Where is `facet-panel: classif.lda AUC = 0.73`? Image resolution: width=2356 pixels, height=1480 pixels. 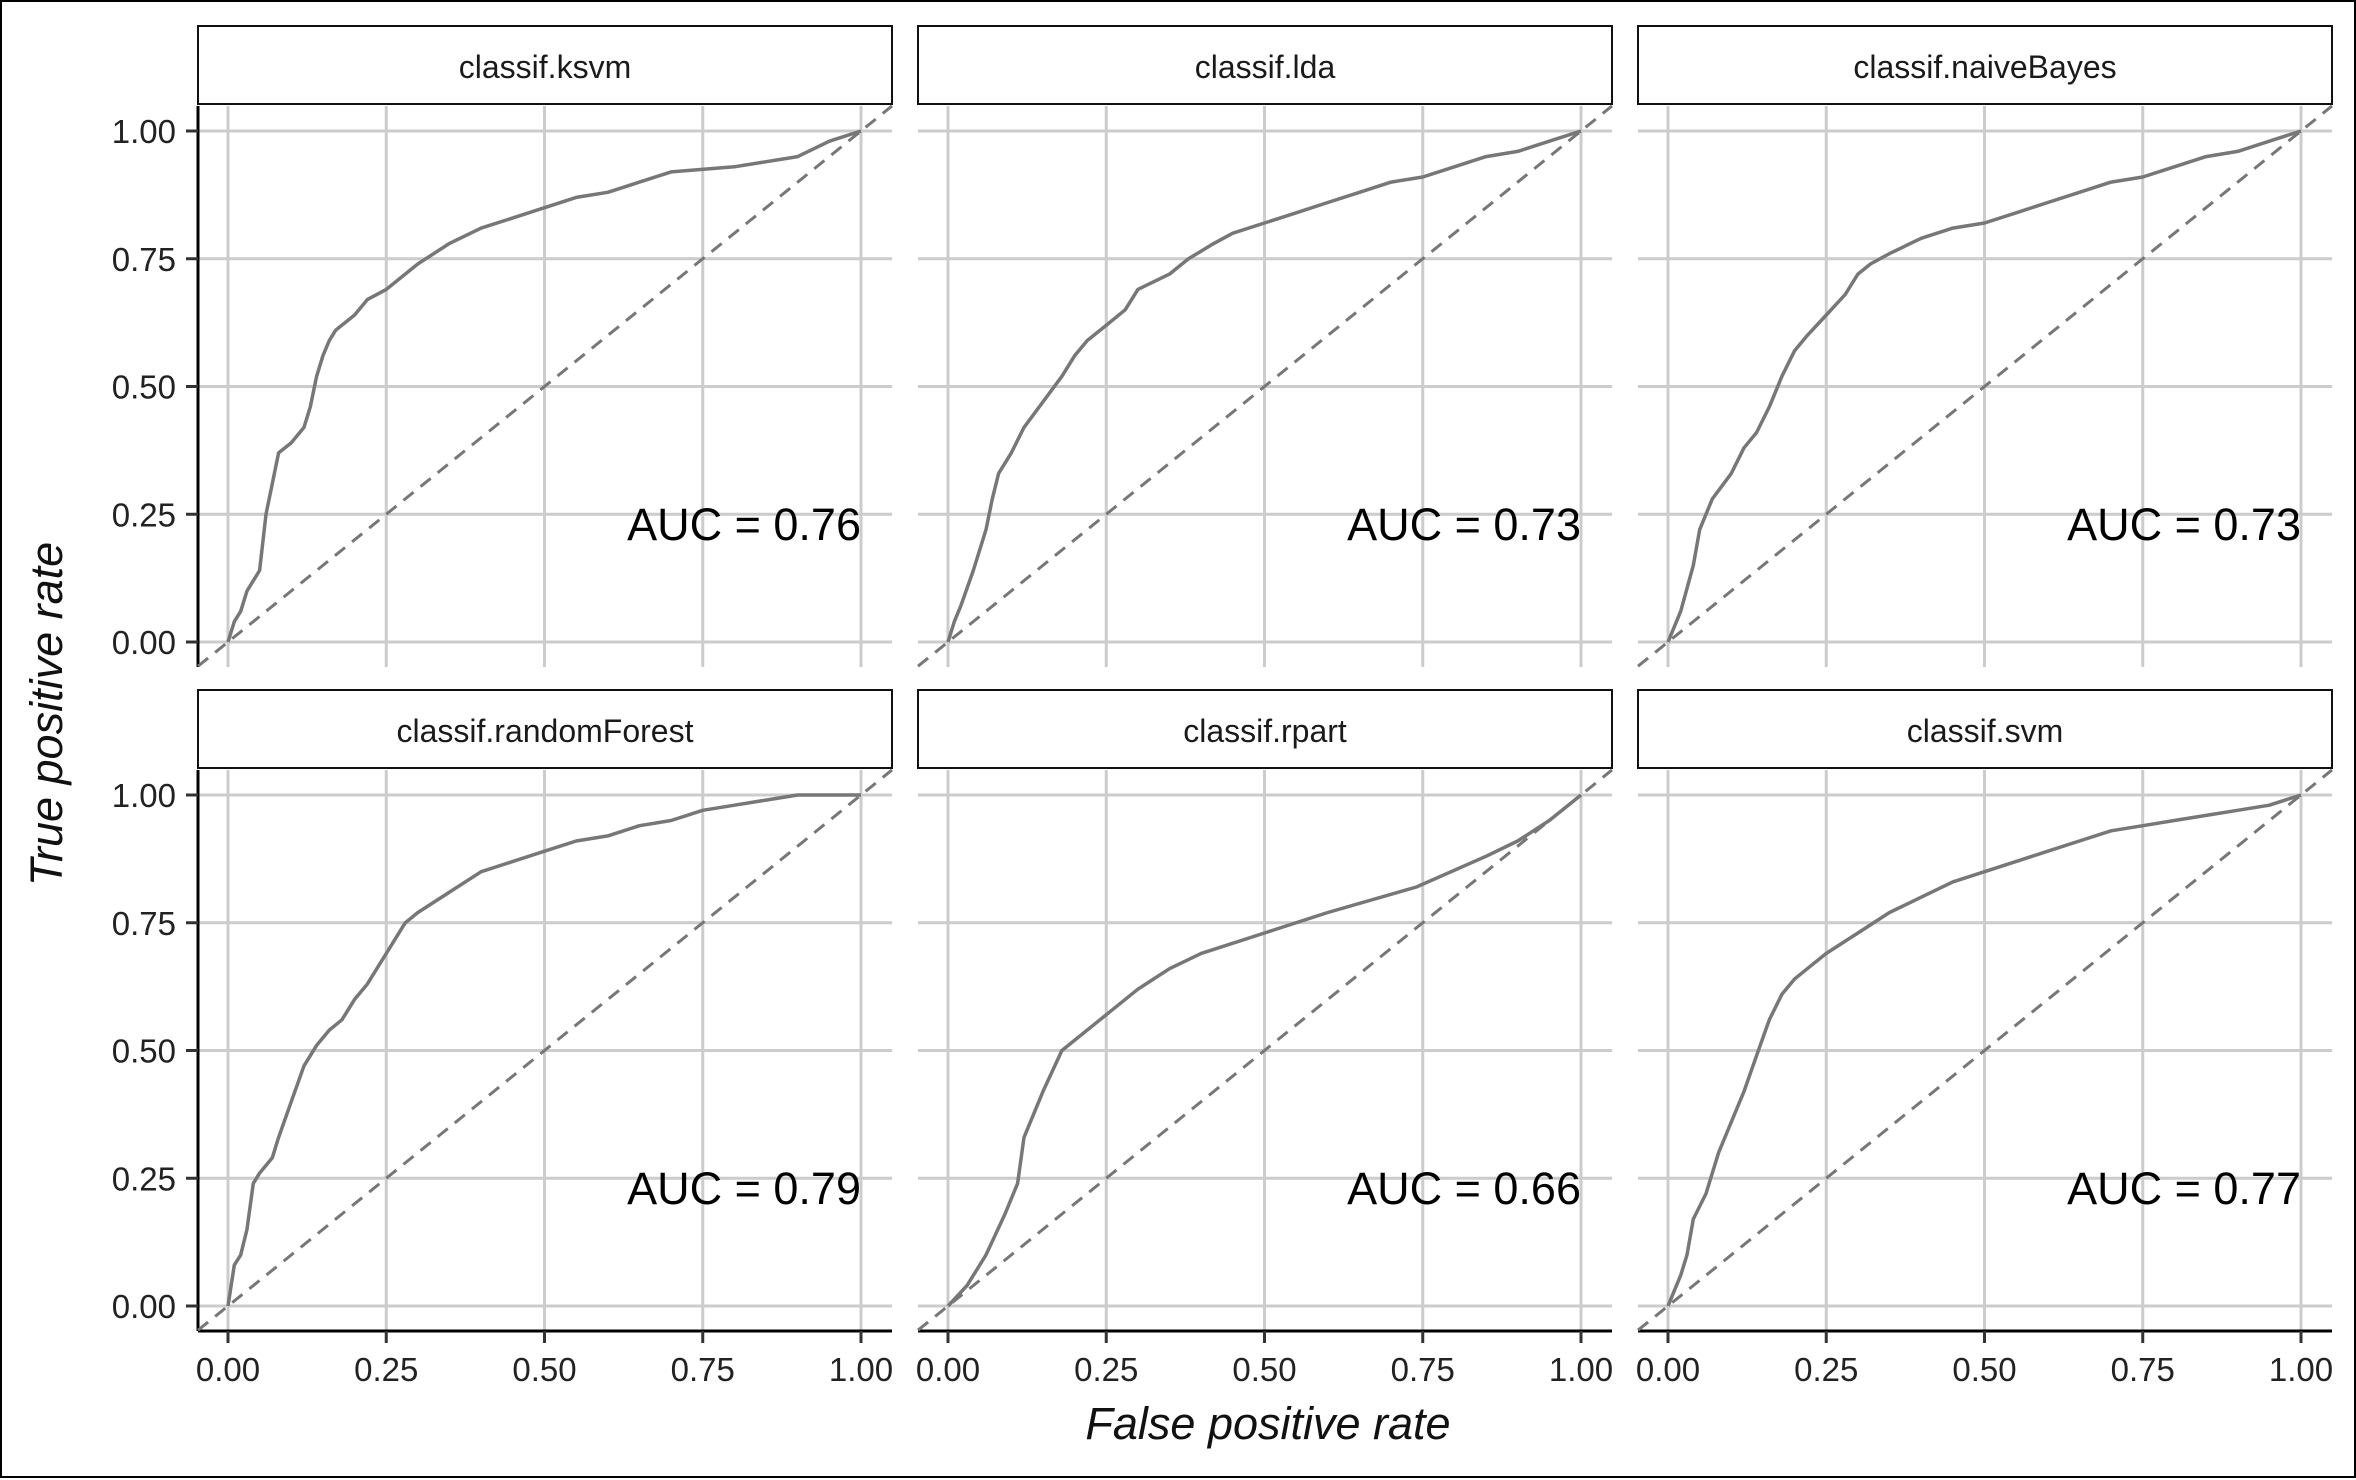 facet-panel: classif.lda AUC = 0.73 is located at coordinates (1265, 346).